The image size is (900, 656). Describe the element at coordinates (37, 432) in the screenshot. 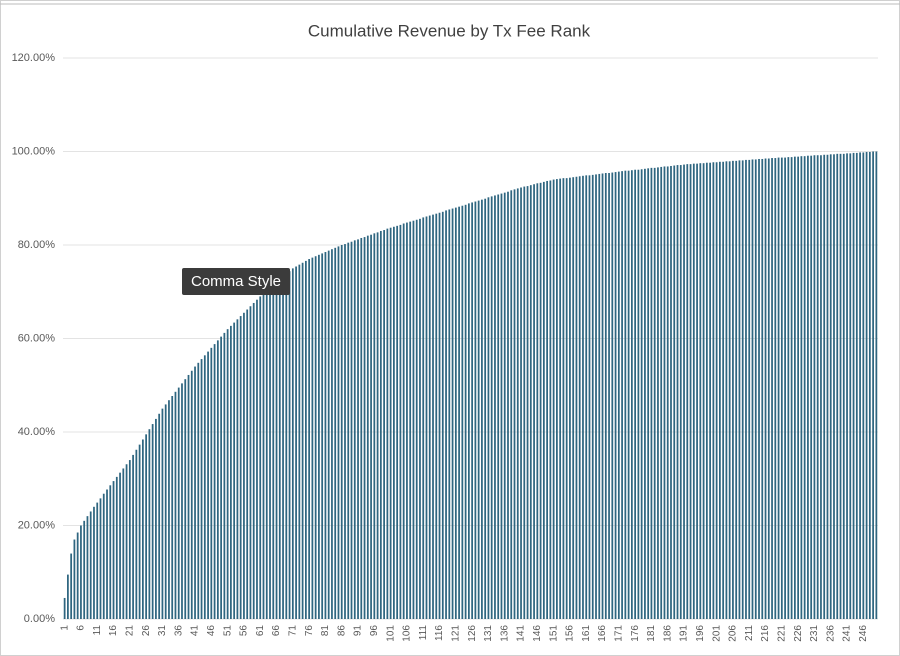

I see `y-tick-label: 40.00%` at that location.